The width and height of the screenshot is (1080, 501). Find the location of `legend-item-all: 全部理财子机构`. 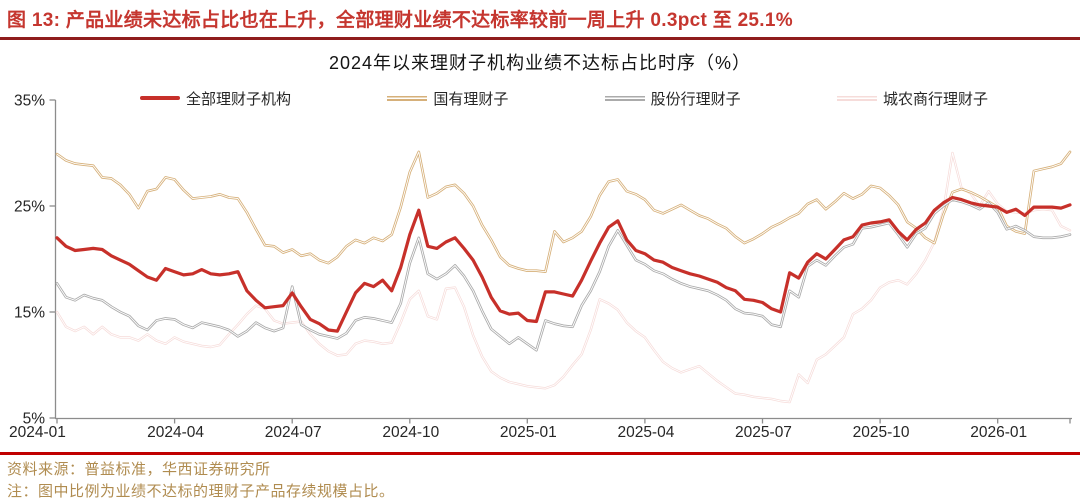

legend-item-all: 全部理财子机构 is located at coordinates (215, 98).